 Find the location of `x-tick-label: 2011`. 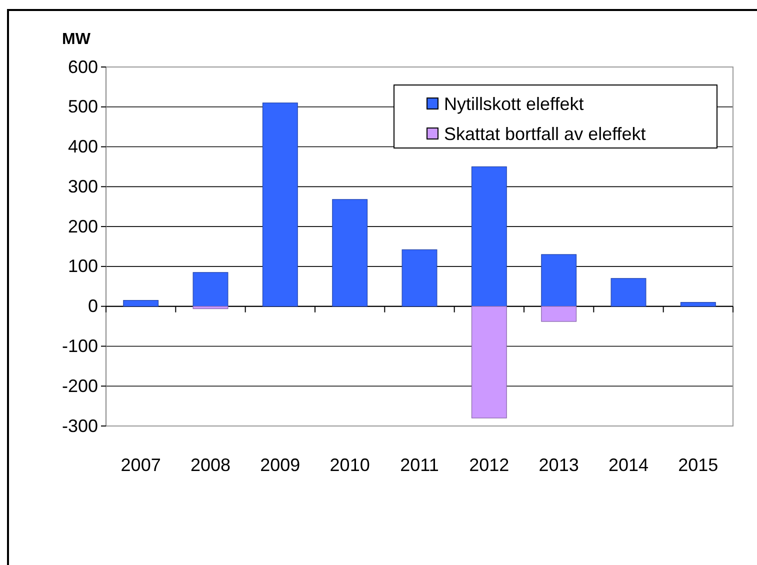

x-tick-label: 2011 is located at coordinates (419, 465).